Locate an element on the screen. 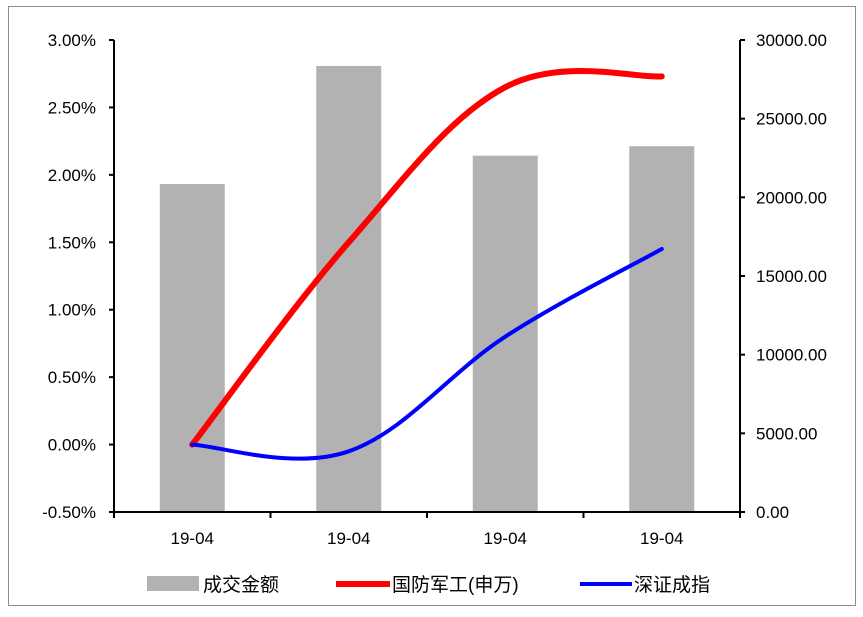  left-tick-label-5: 0.50% is located at coordinates (72, 377).